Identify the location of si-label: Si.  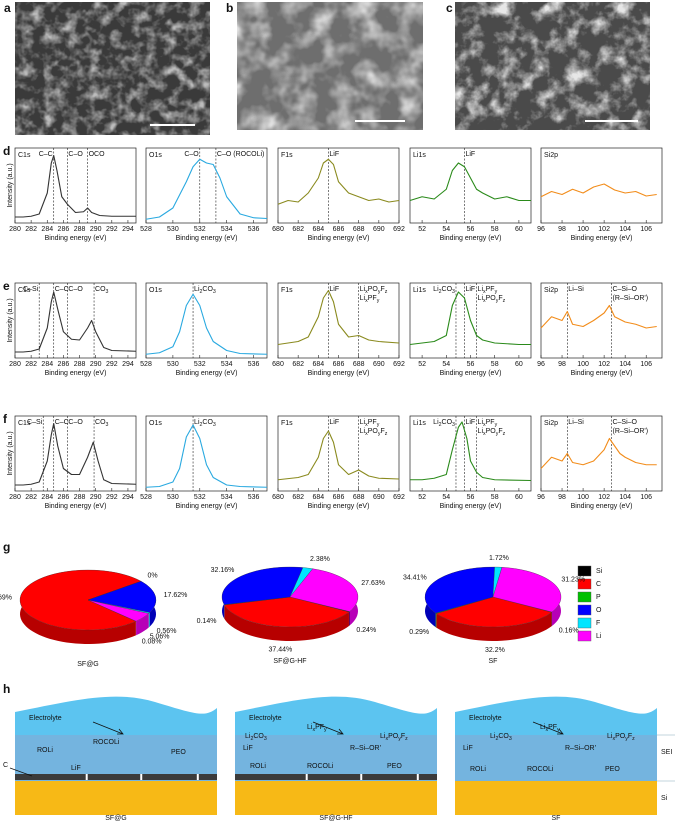
(664, 798).